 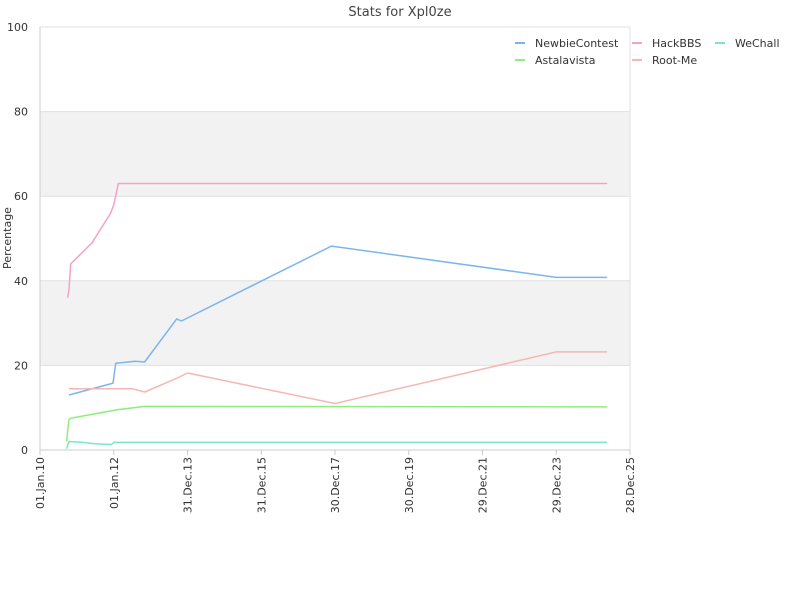 I want to click on x-tick-label: 01.Jan.12, so click(x=114, y=483).